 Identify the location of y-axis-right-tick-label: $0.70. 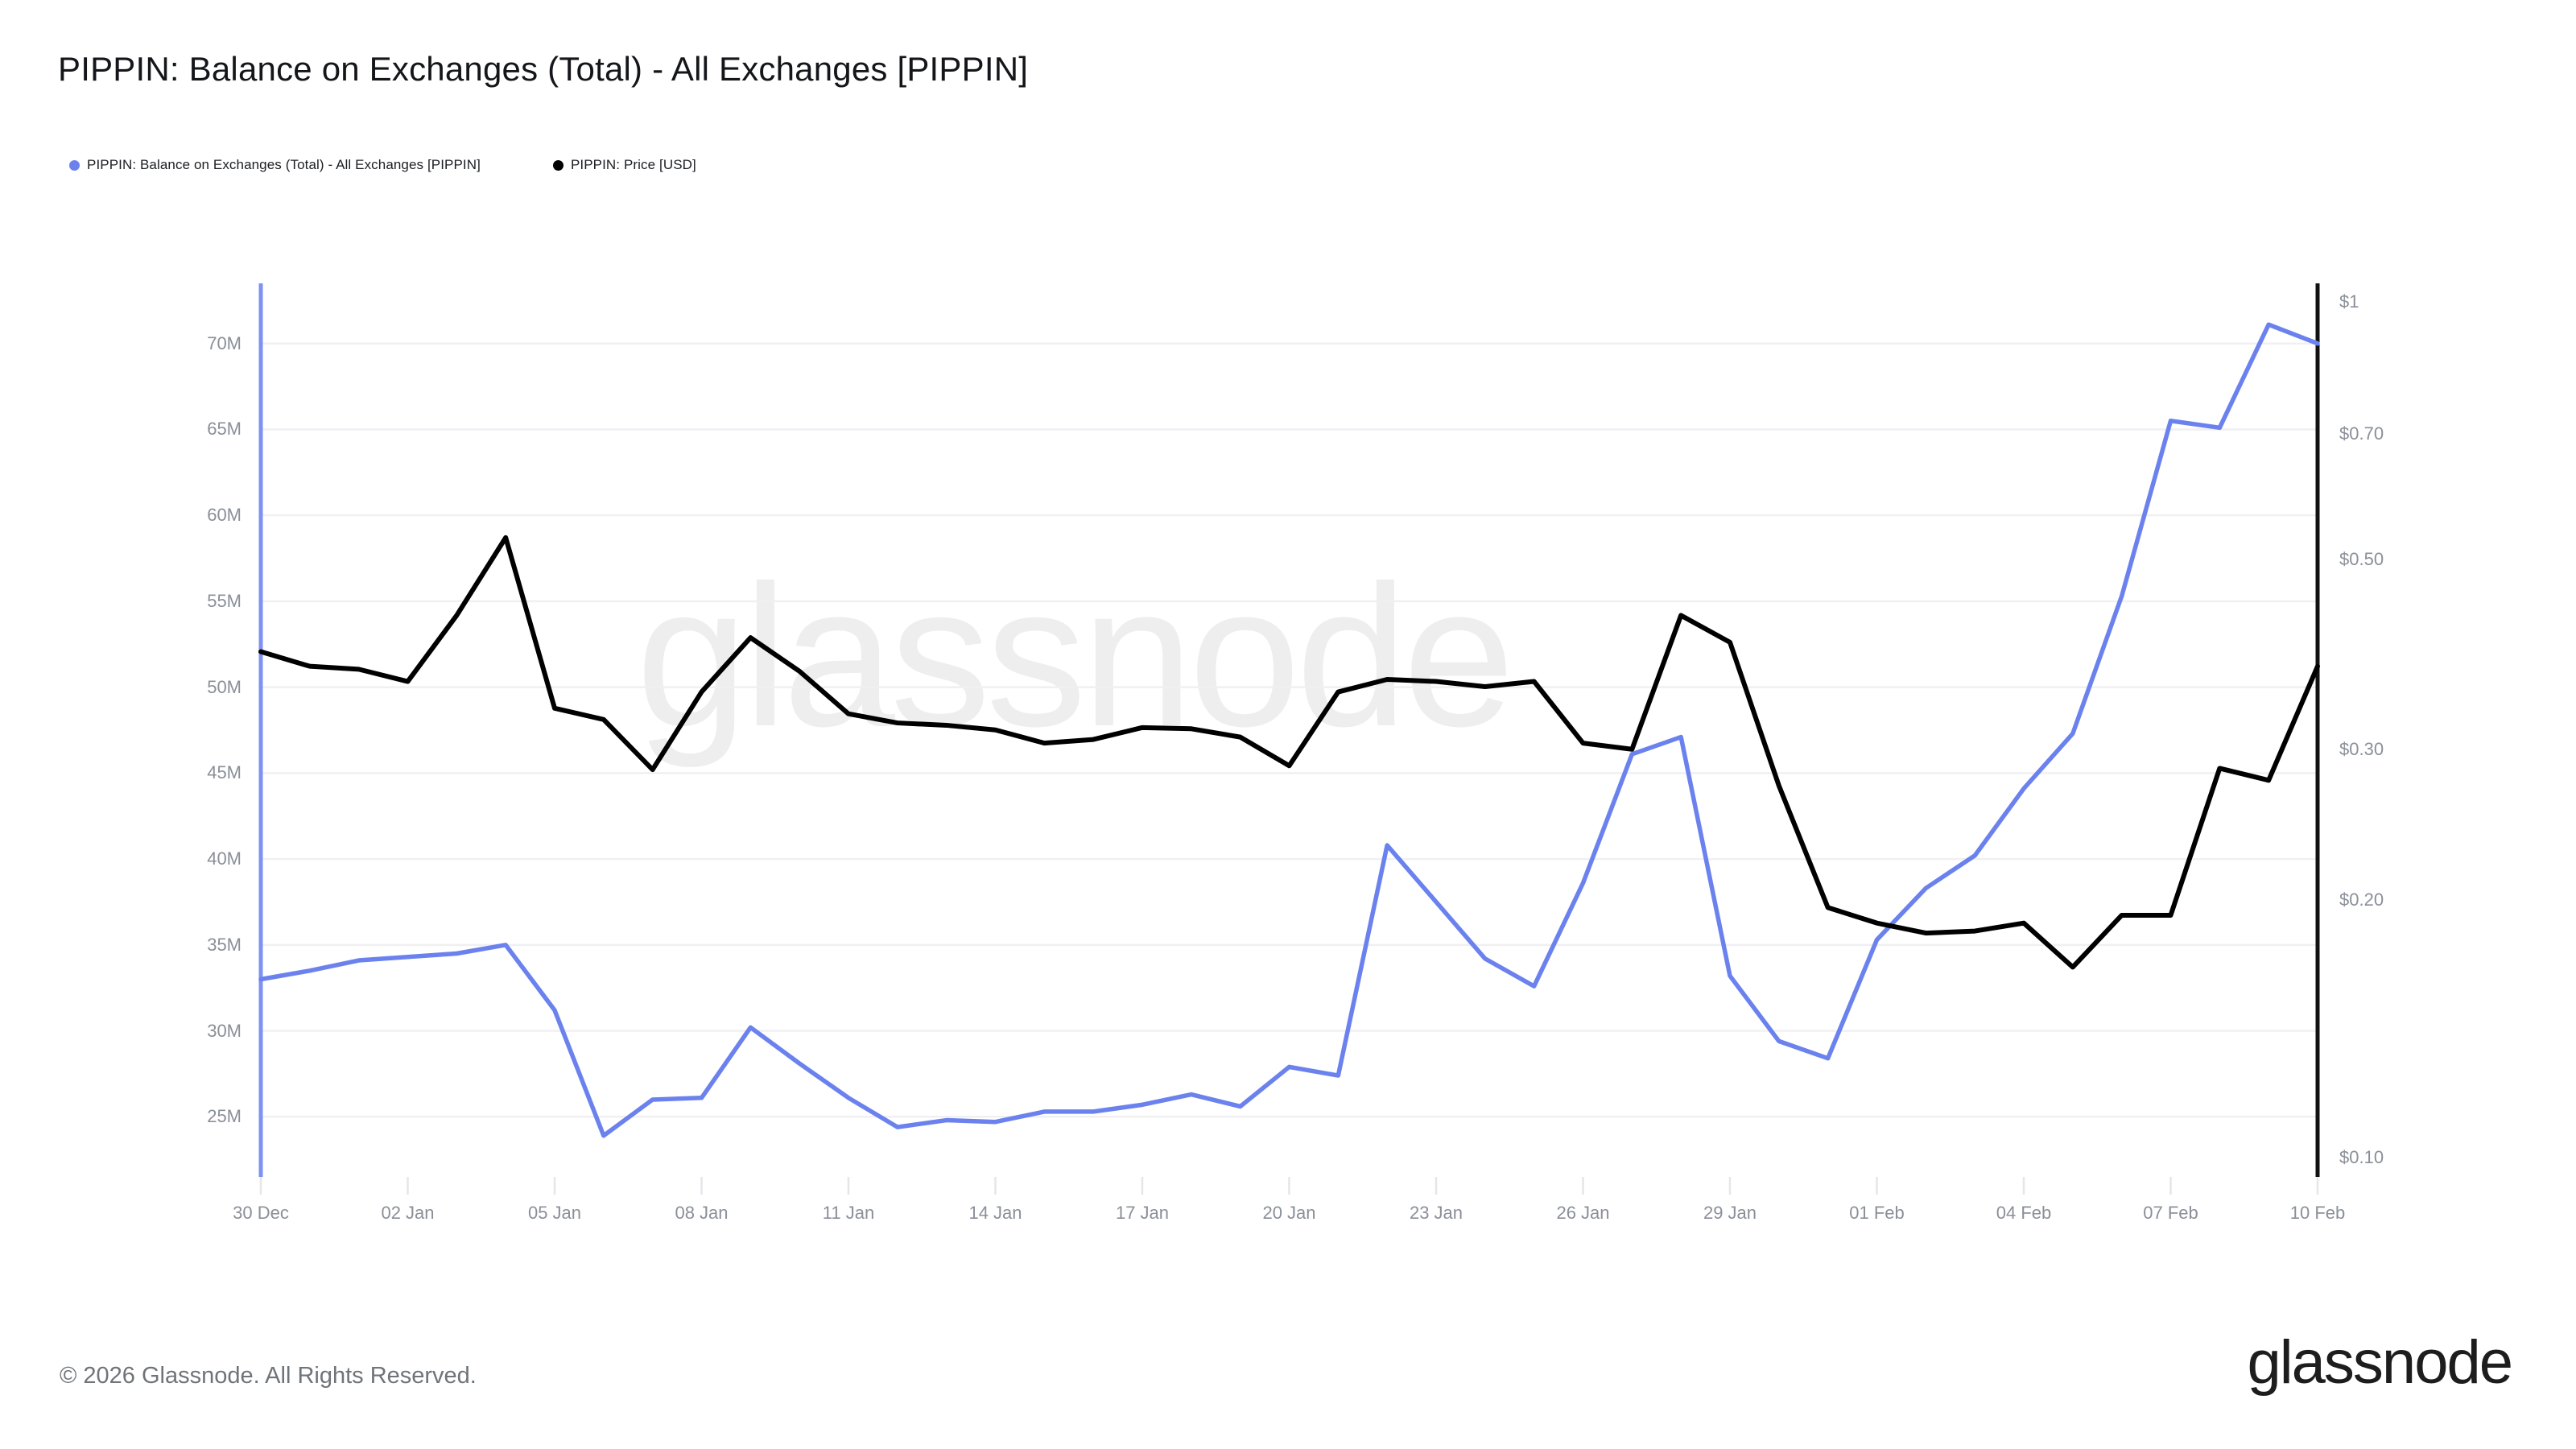
(2361, 433).